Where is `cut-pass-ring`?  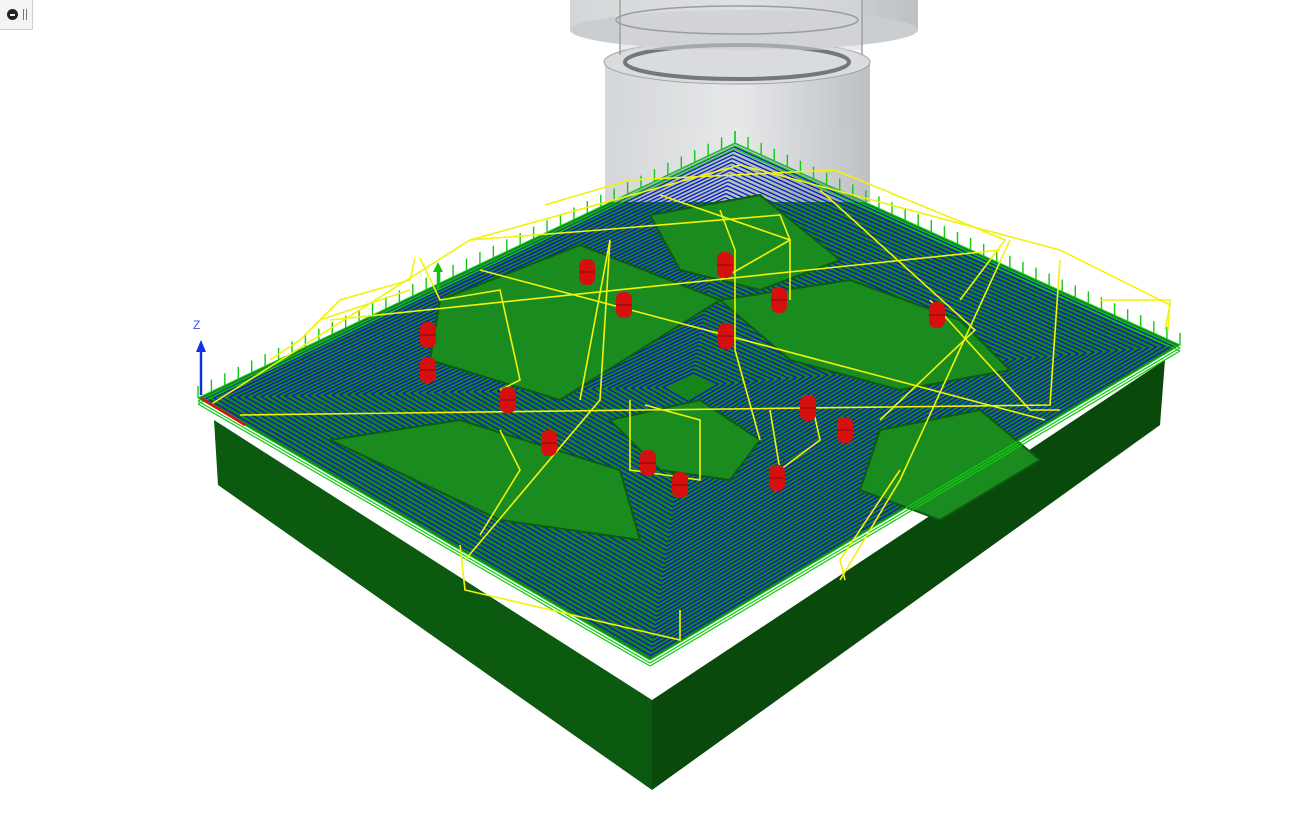 cut-pass-ring is located at coordinates (690, 387).